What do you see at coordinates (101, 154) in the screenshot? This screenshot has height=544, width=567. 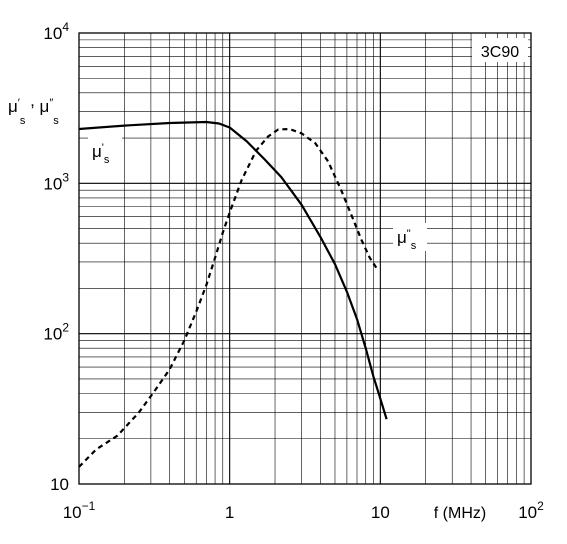 I see `series-label-mu-real: μ's` at bounding box center [101, 154].